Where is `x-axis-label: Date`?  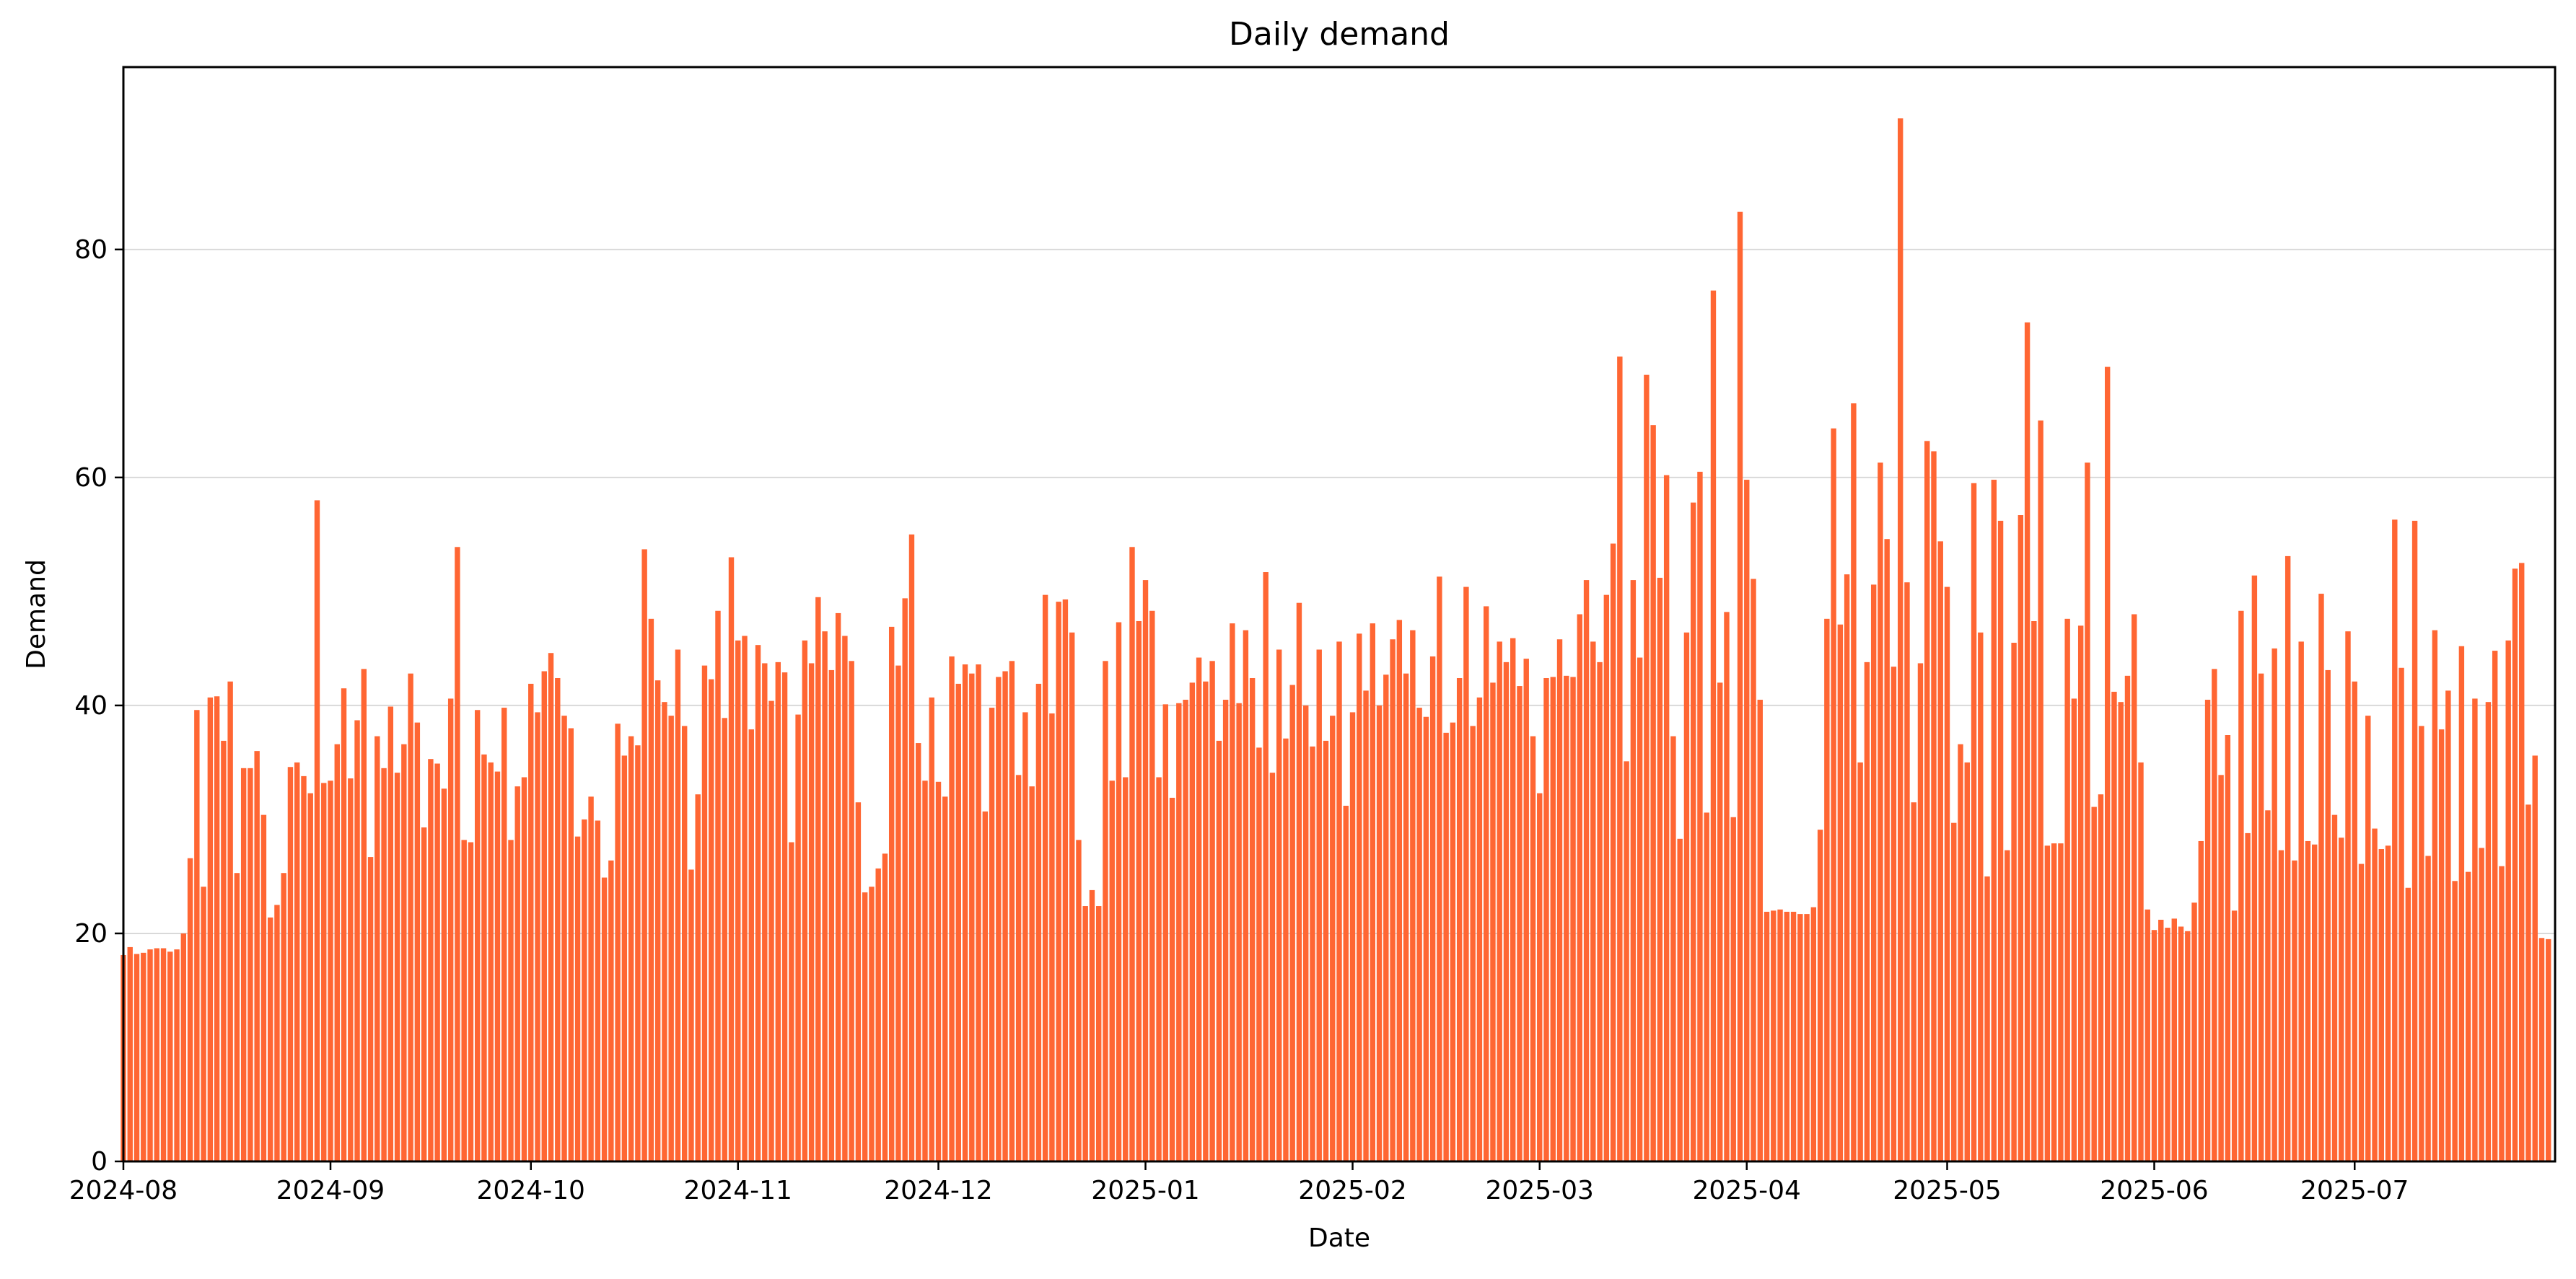 x-axis-label: Date is located at coordinates (1339, 1238).